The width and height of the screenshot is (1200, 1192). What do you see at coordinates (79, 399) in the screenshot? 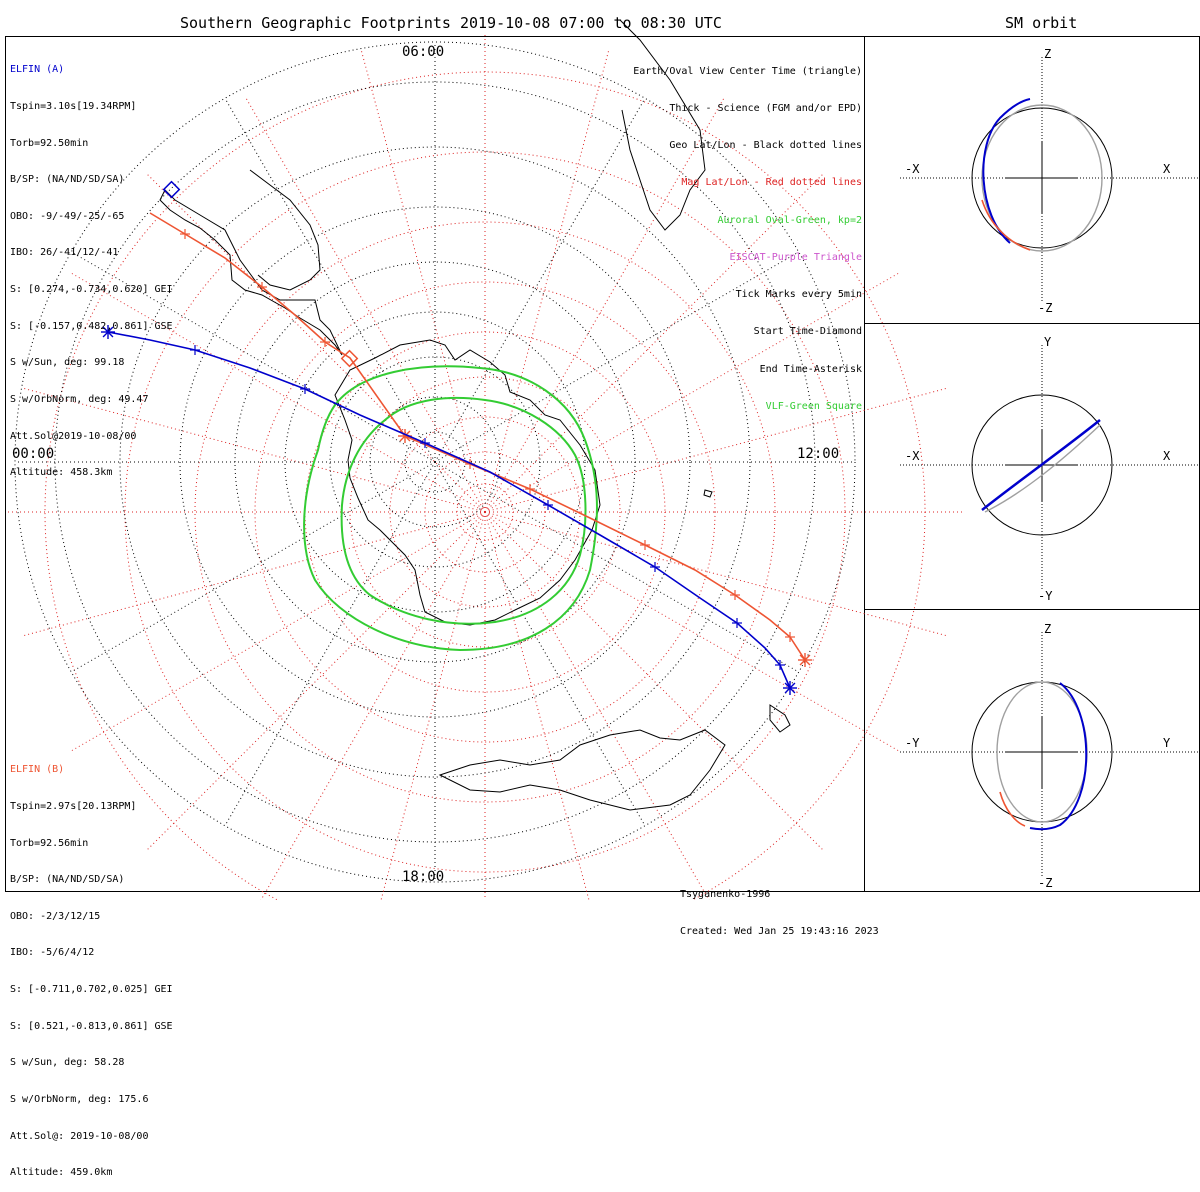
I see `elfin-a-line: S w/OrbNorm, deg: 49.47` at bounding box center [79, 399].